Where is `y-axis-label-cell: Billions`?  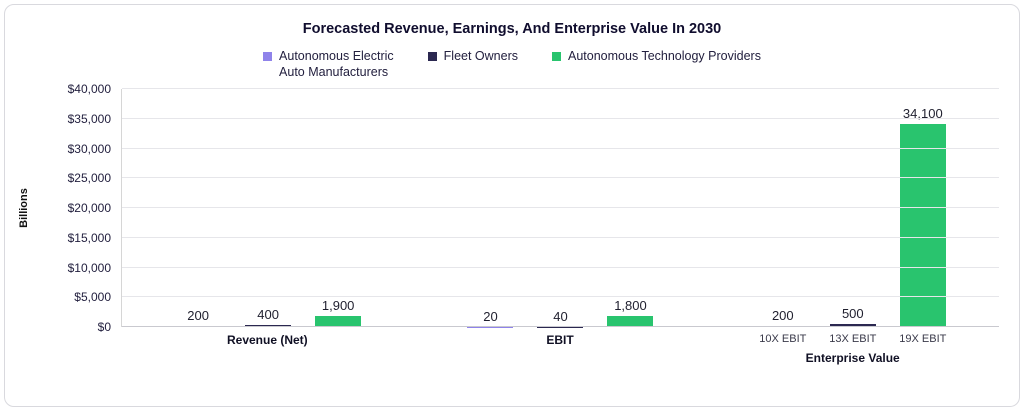 y-axis-label-cell: Billions is located at coordinates (24, 208).